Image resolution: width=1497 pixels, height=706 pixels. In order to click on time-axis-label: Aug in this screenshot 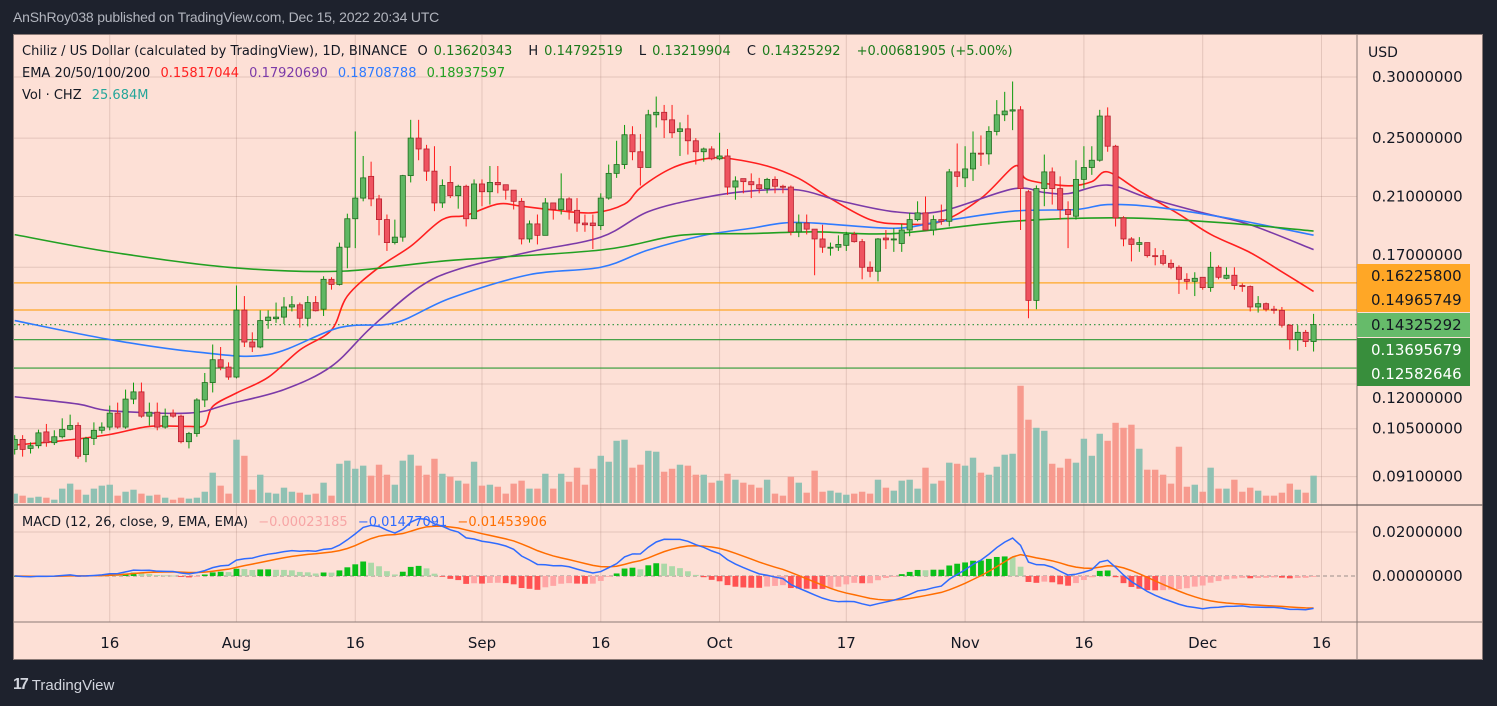, I will do `click(236, 643)`.